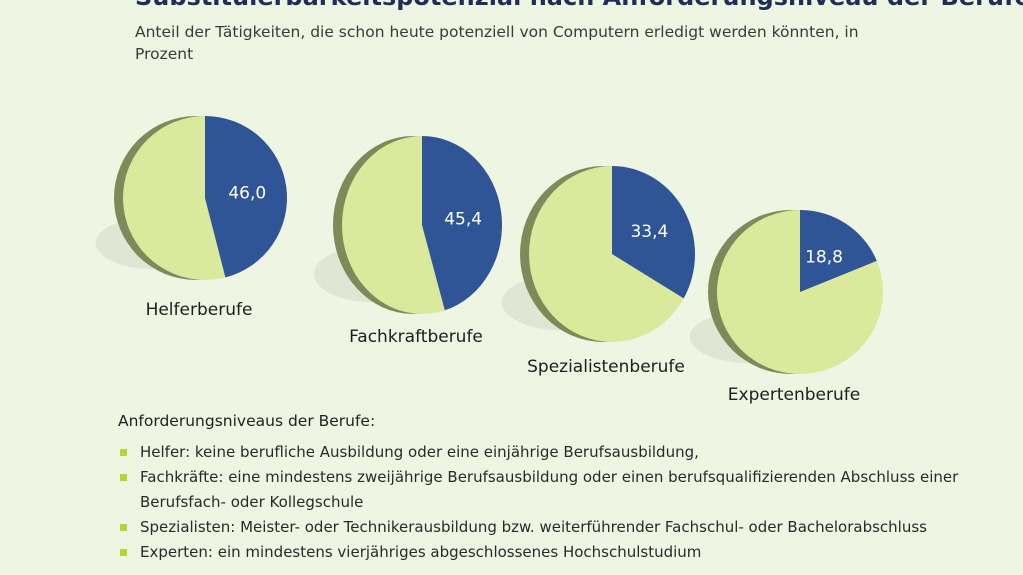 This screenshot has width=1023, height=575. I want to click on pie-value-label: 18,8, so click(824, 258).